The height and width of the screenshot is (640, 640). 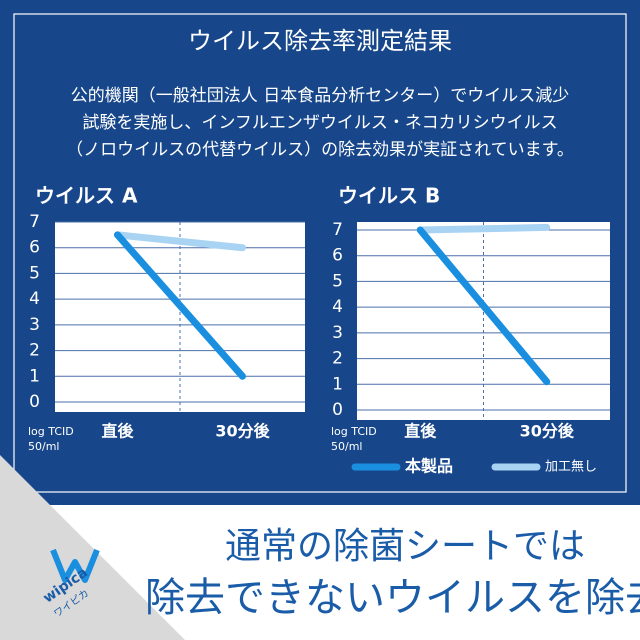 What do you see at coordinates (320, 150) in the screenshot?
I see `description: （ノロウイルスの代替ウイルス）の除去効果が実証されています。` at bounding box center [320, 150].